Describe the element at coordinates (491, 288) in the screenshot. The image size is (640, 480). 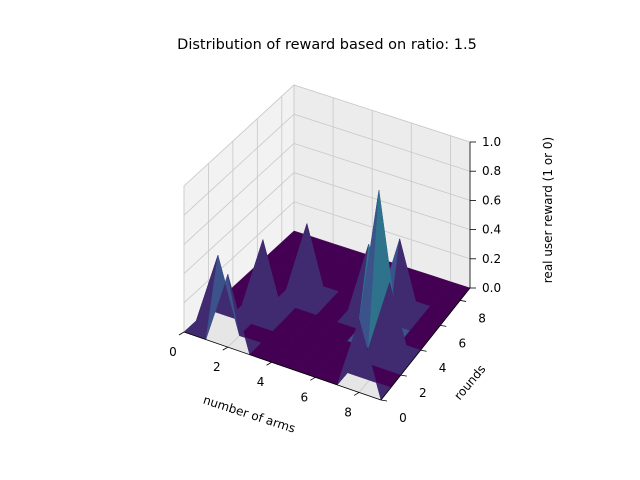
I see `z-tick-label: 0.0` at that location.